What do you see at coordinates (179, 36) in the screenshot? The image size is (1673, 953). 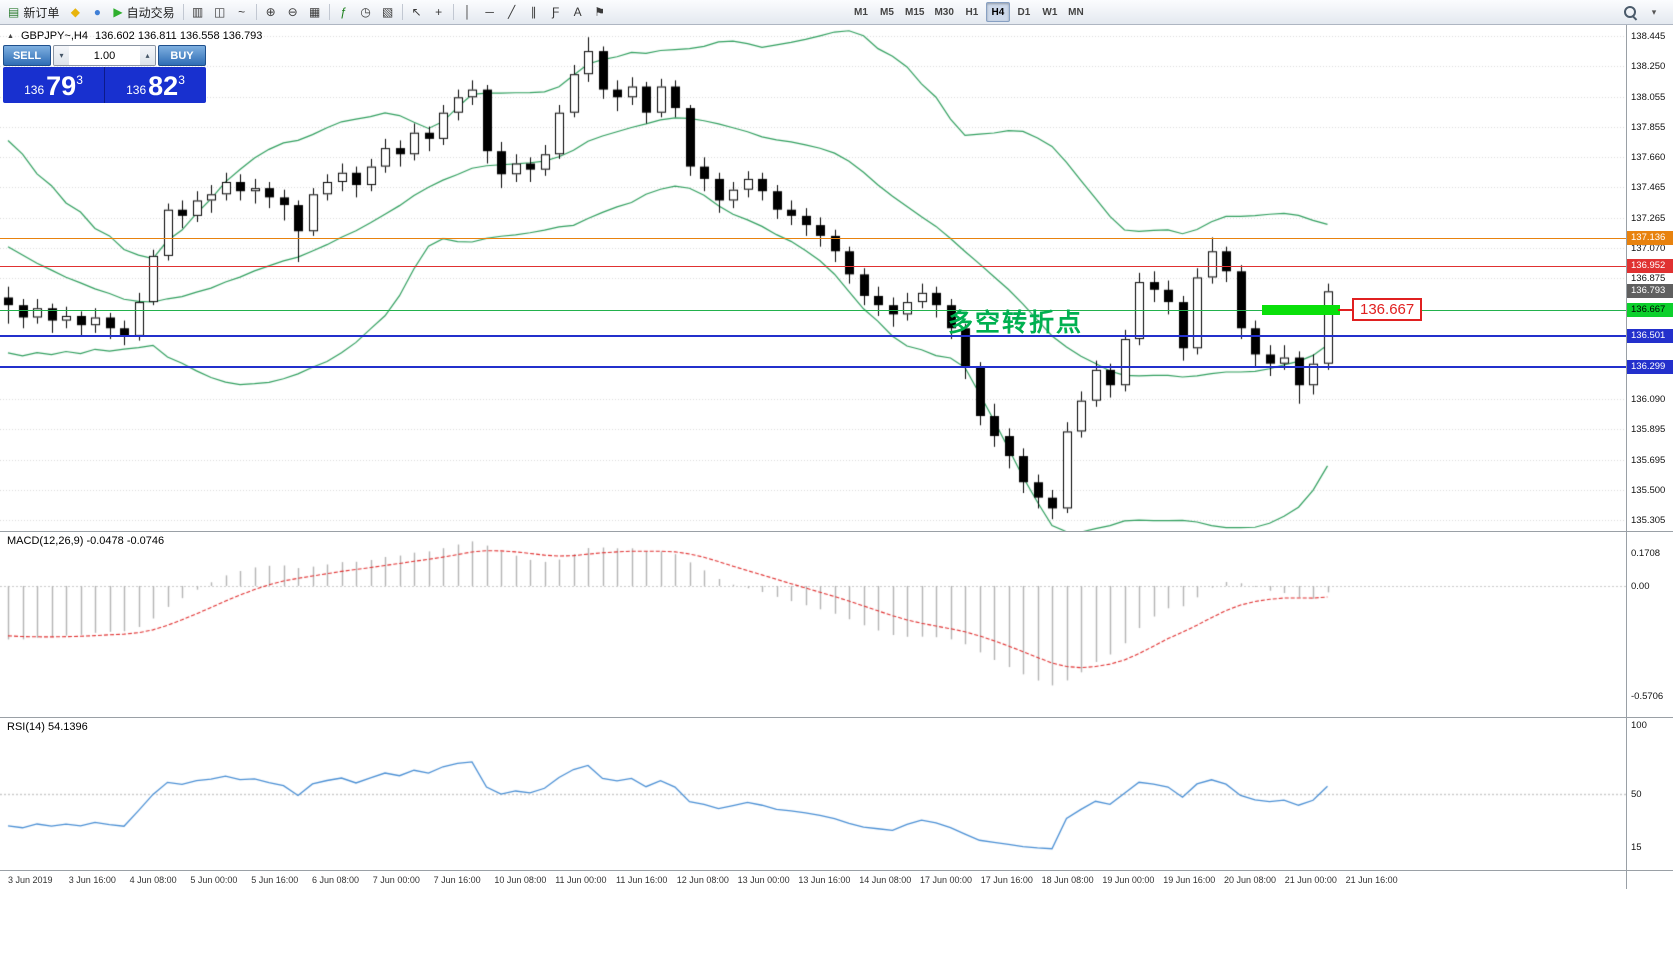 I see `symbol-ohlc: 136.602 136.811 136.558 136.793` at bounding box center [179, 36].